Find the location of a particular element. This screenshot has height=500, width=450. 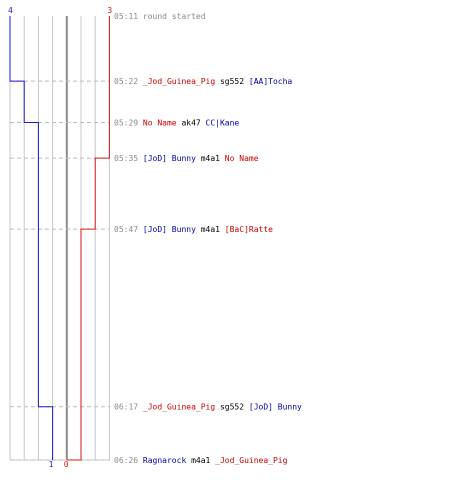

event-time: 06:26 is located at coordinates (128, 460).